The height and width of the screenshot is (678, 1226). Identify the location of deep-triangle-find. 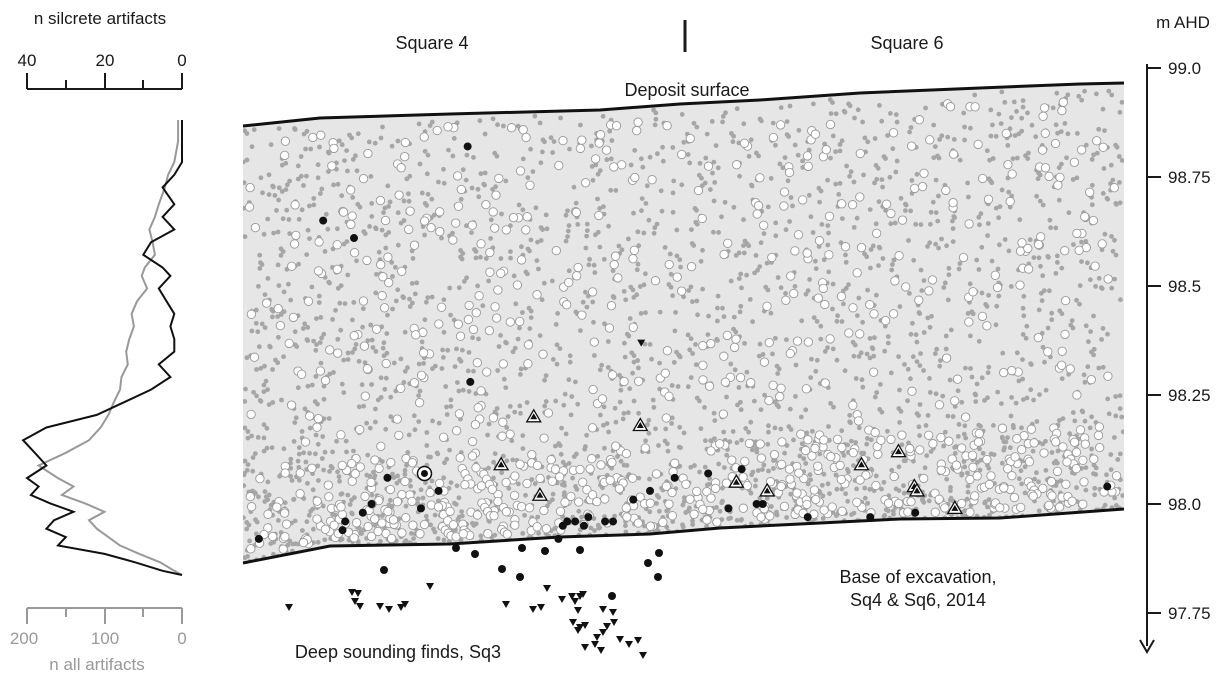
(289, 607).